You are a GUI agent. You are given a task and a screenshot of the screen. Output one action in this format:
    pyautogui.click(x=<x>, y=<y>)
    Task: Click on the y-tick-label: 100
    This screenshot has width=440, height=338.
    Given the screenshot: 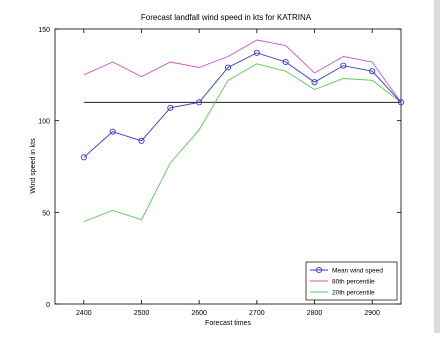 What is the action you would take?
    pyautogui.click(x=44, y=122)
    